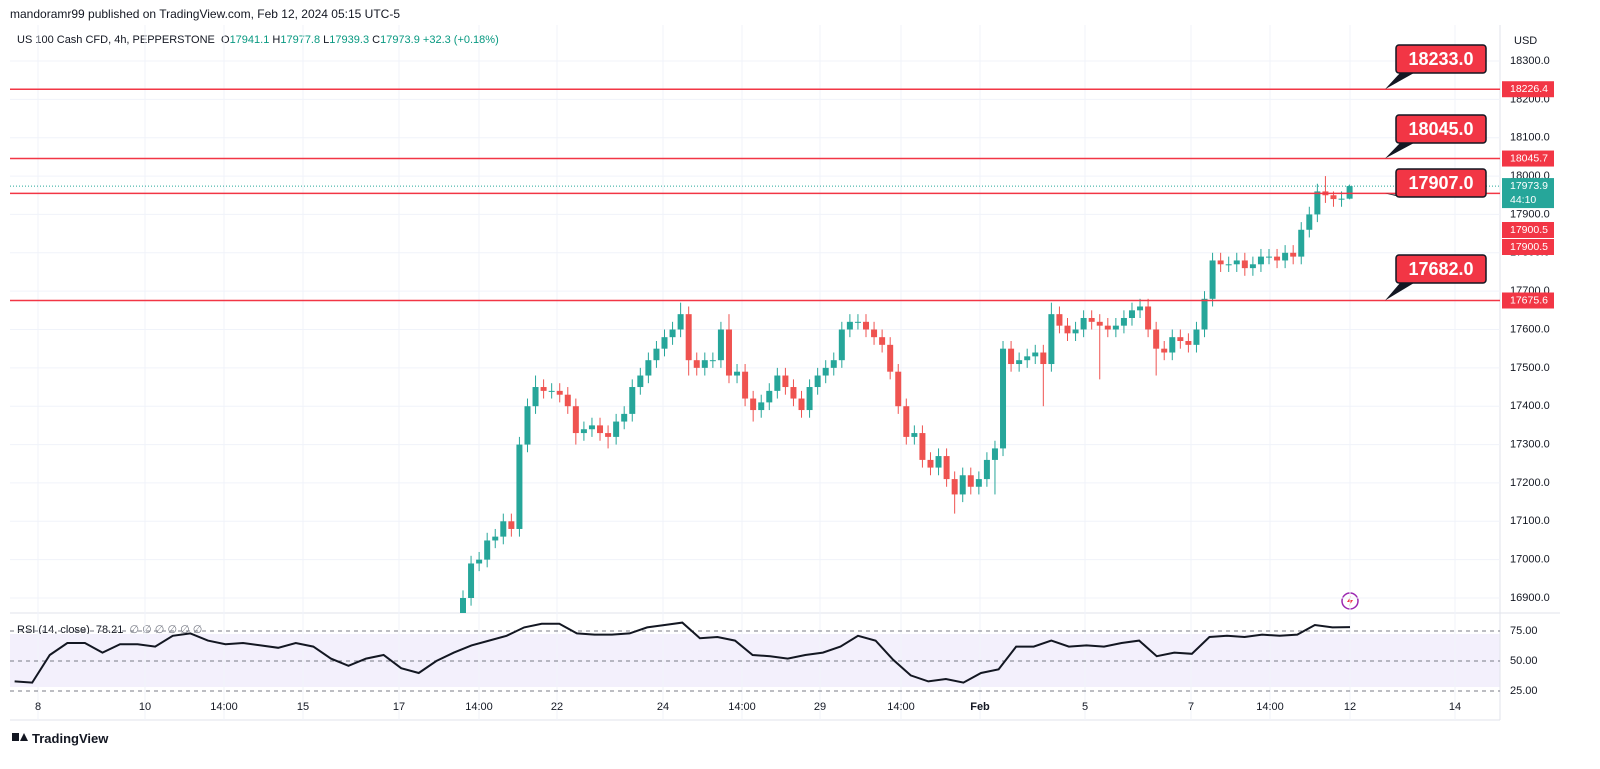 The height and width of the screenshot is (769, 1600). I want to click on y-tick-label: 17100.0, so click(1530, 521).